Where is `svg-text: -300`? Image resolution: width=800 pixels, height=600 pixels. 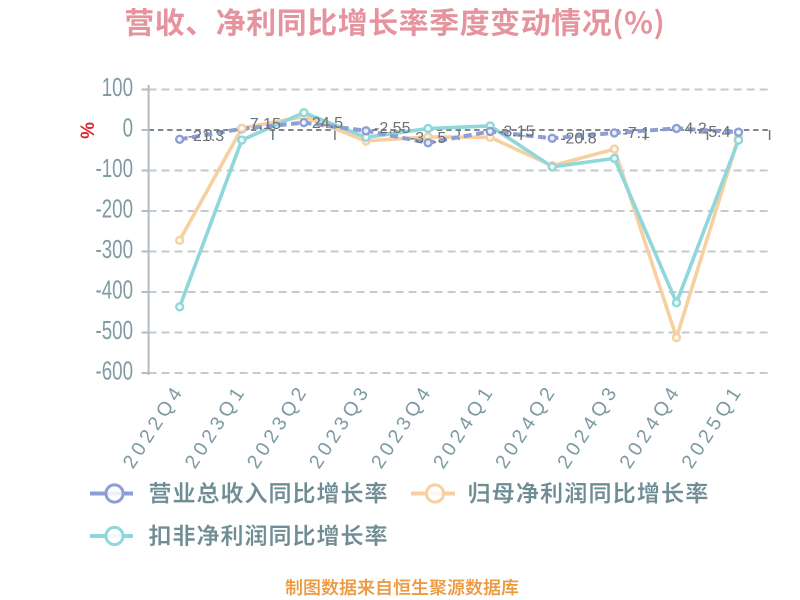
svg-text: -300 is located at coordinates (114, 249).